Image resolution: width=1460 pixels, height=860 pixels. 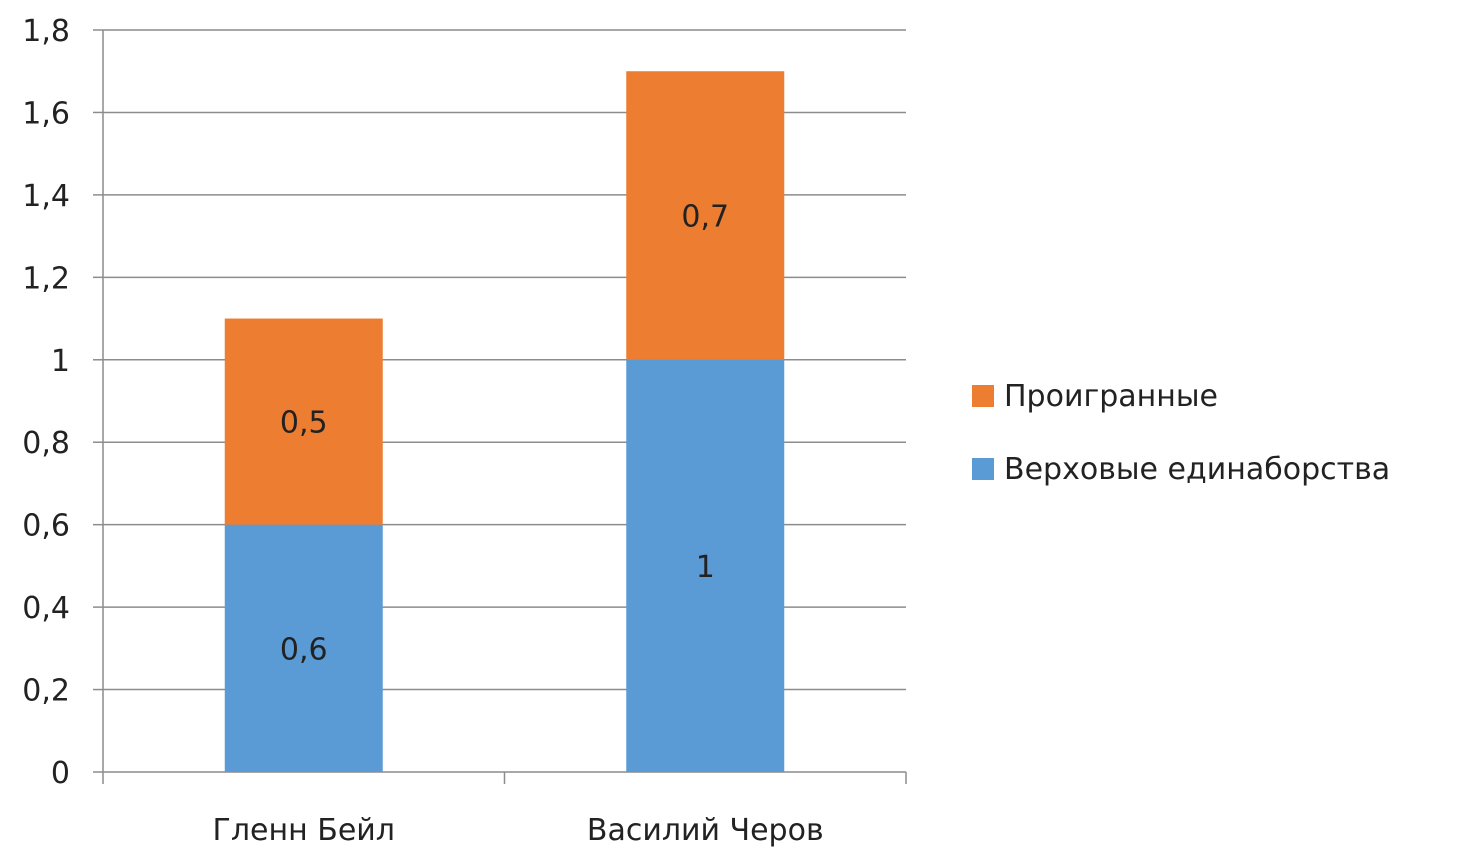 I want to click on legend-swatch-top-fights, so click(x=983, y=469).